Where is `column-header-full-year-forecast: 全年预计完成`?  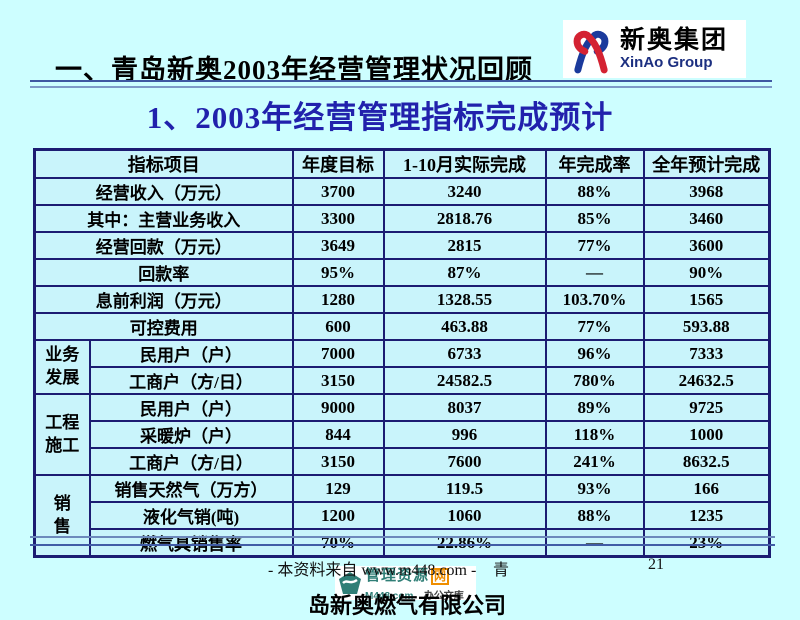 column-header-full-year-forecast: 全年预计完成 is located at coordinates (706, 163).